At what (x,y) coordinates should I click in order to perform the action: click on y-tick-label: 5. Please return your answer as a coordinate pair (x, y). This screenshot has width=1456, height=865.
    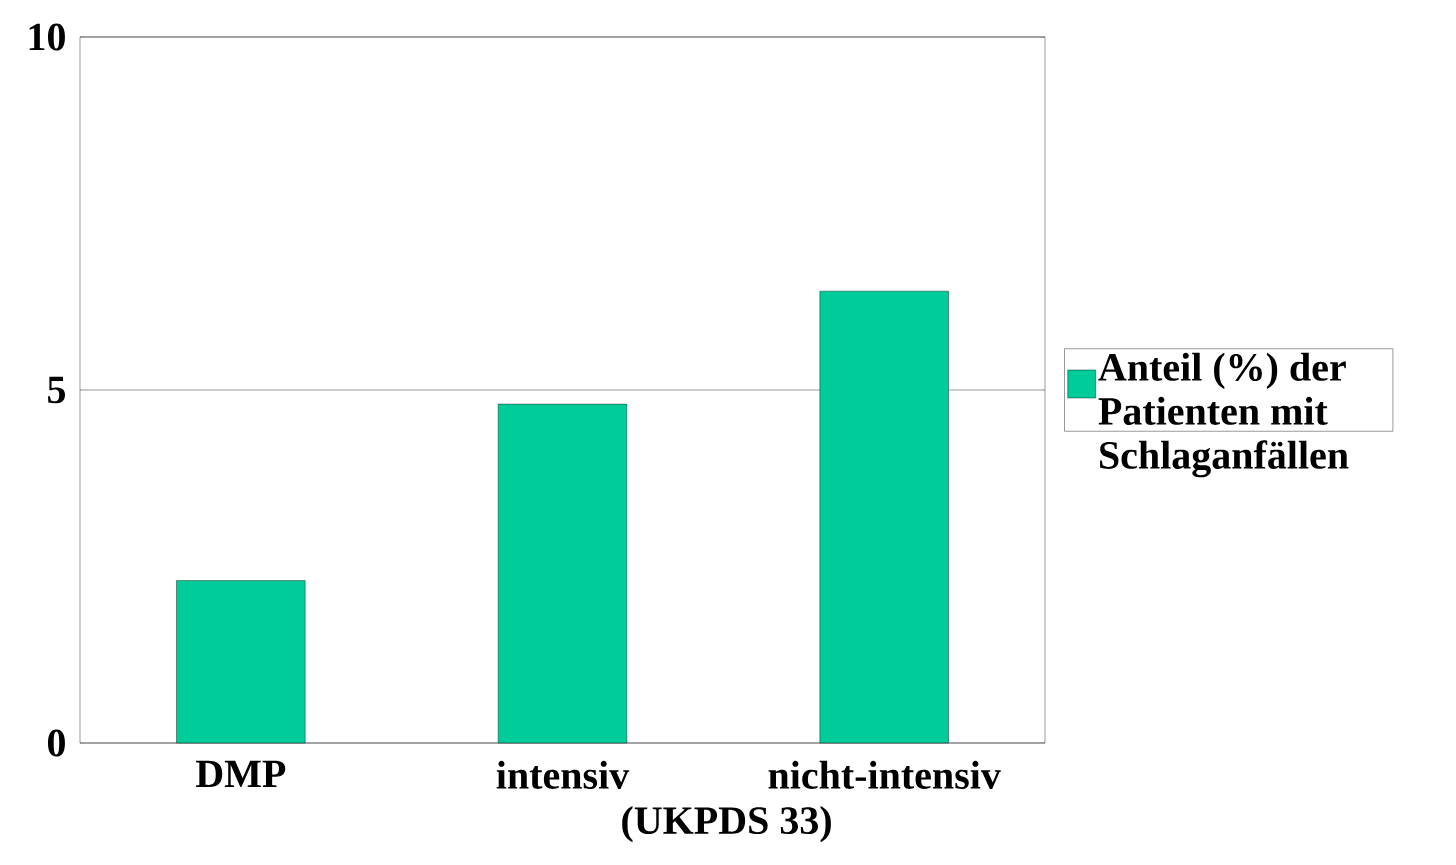
    Looking at the image, I should click on (57, 390).